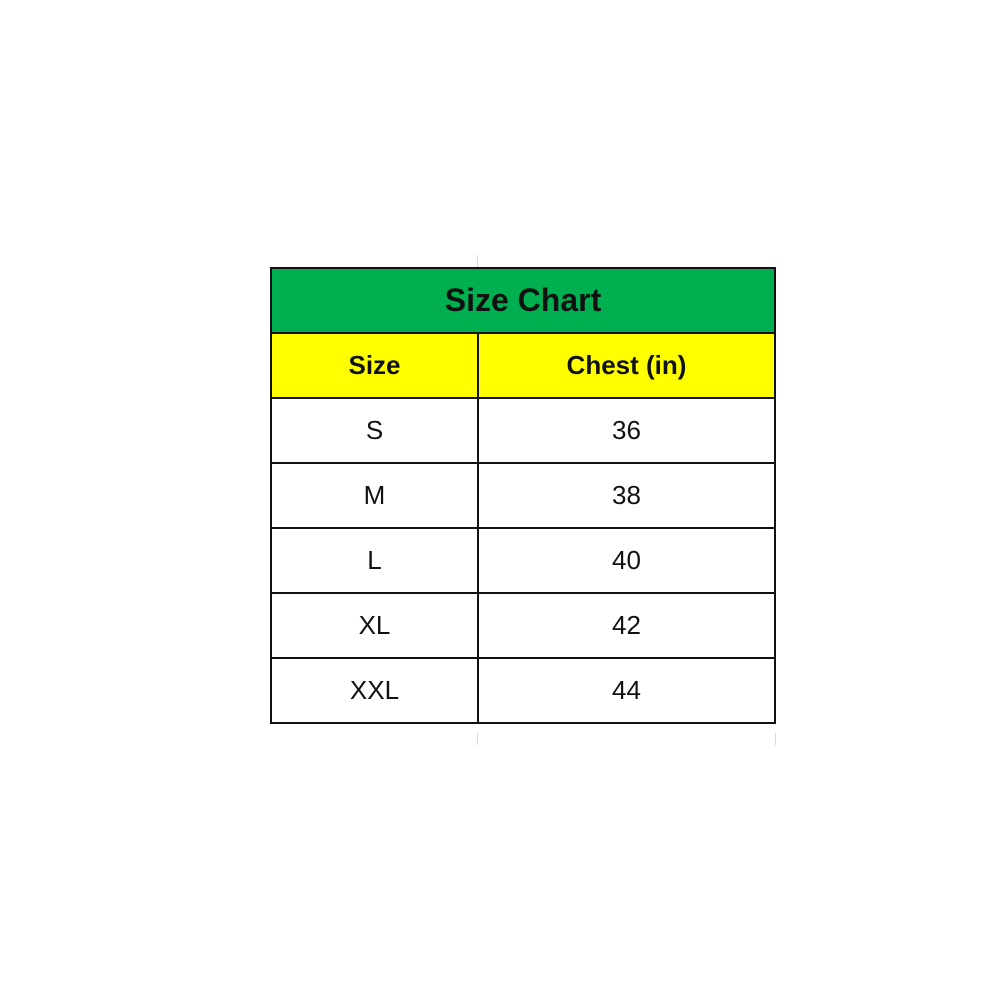 Image resolution: width=1000 pixels, height=1000 pixels. I want to click on chest-cell: 42, so click(626, 625).